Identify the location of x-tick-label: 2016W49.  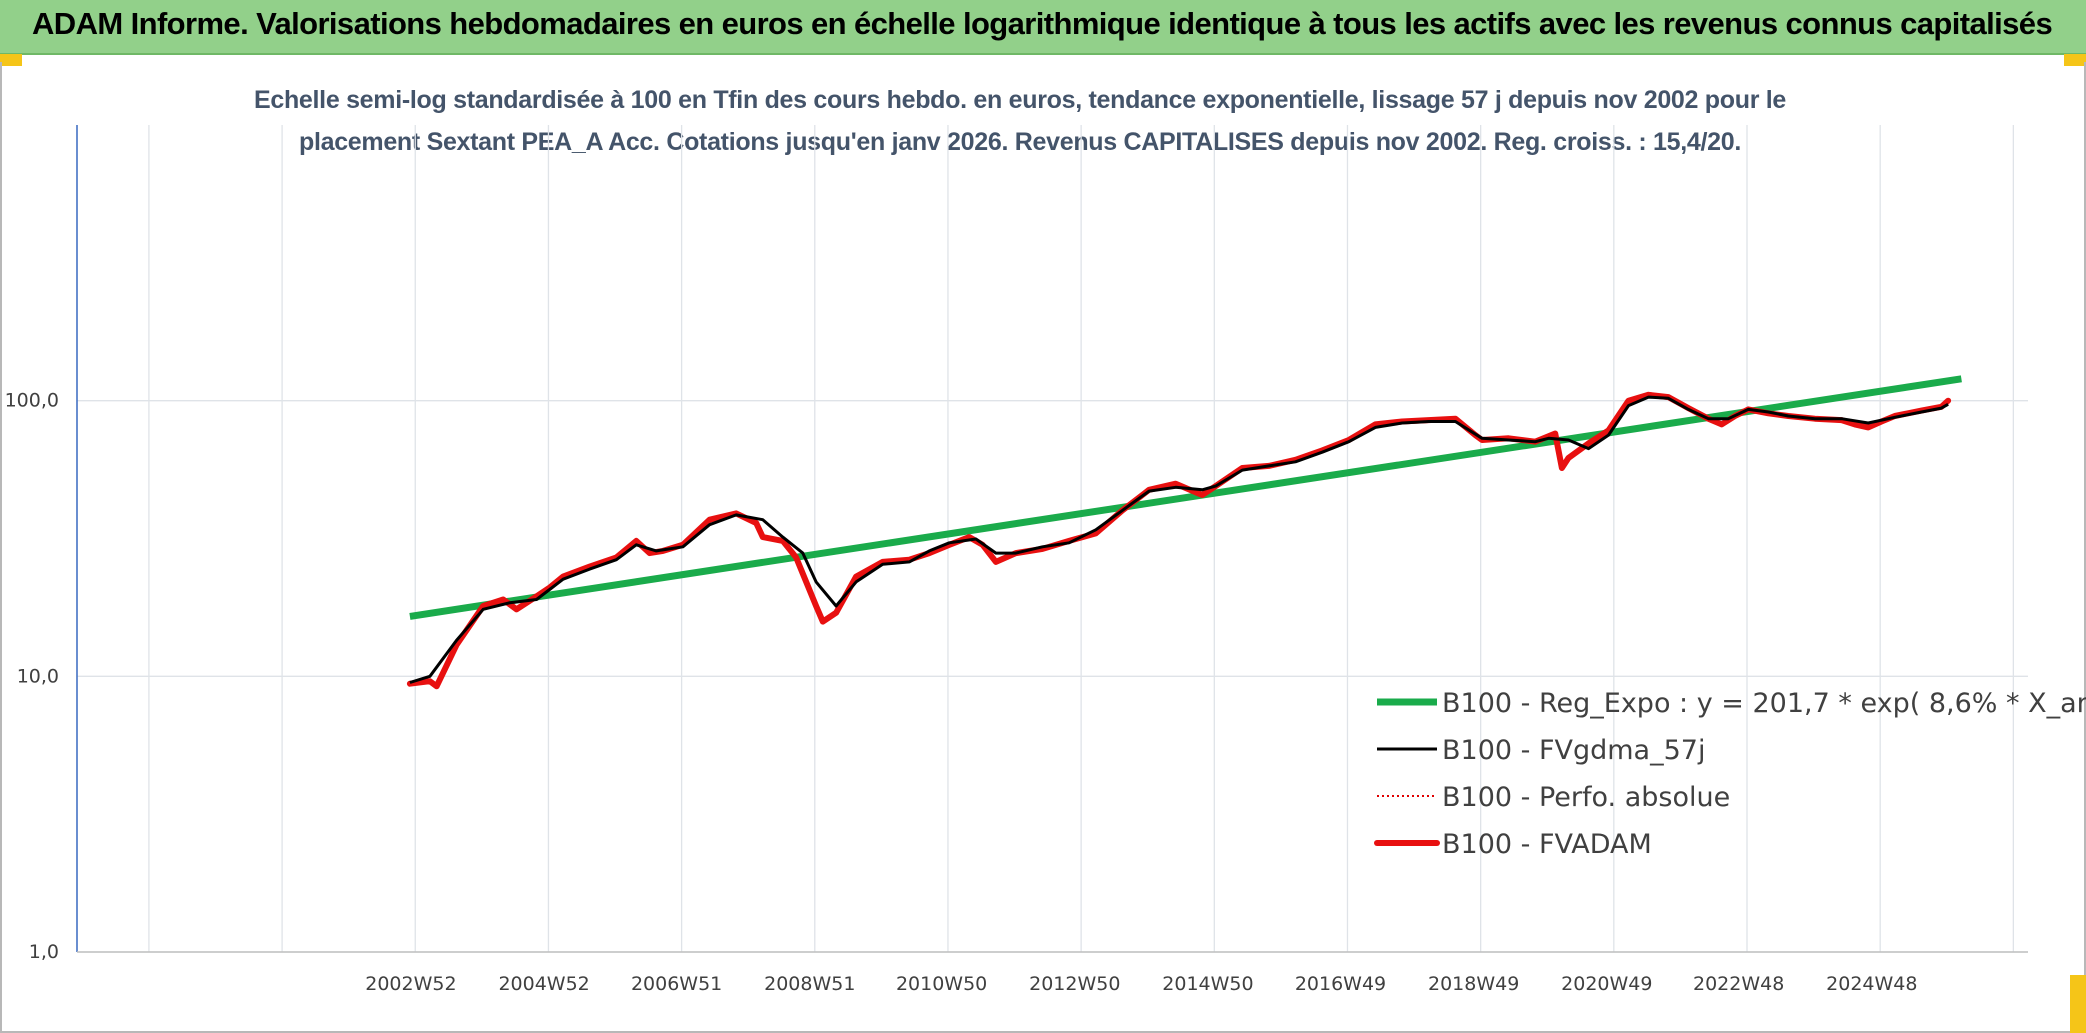
(1340, 984).